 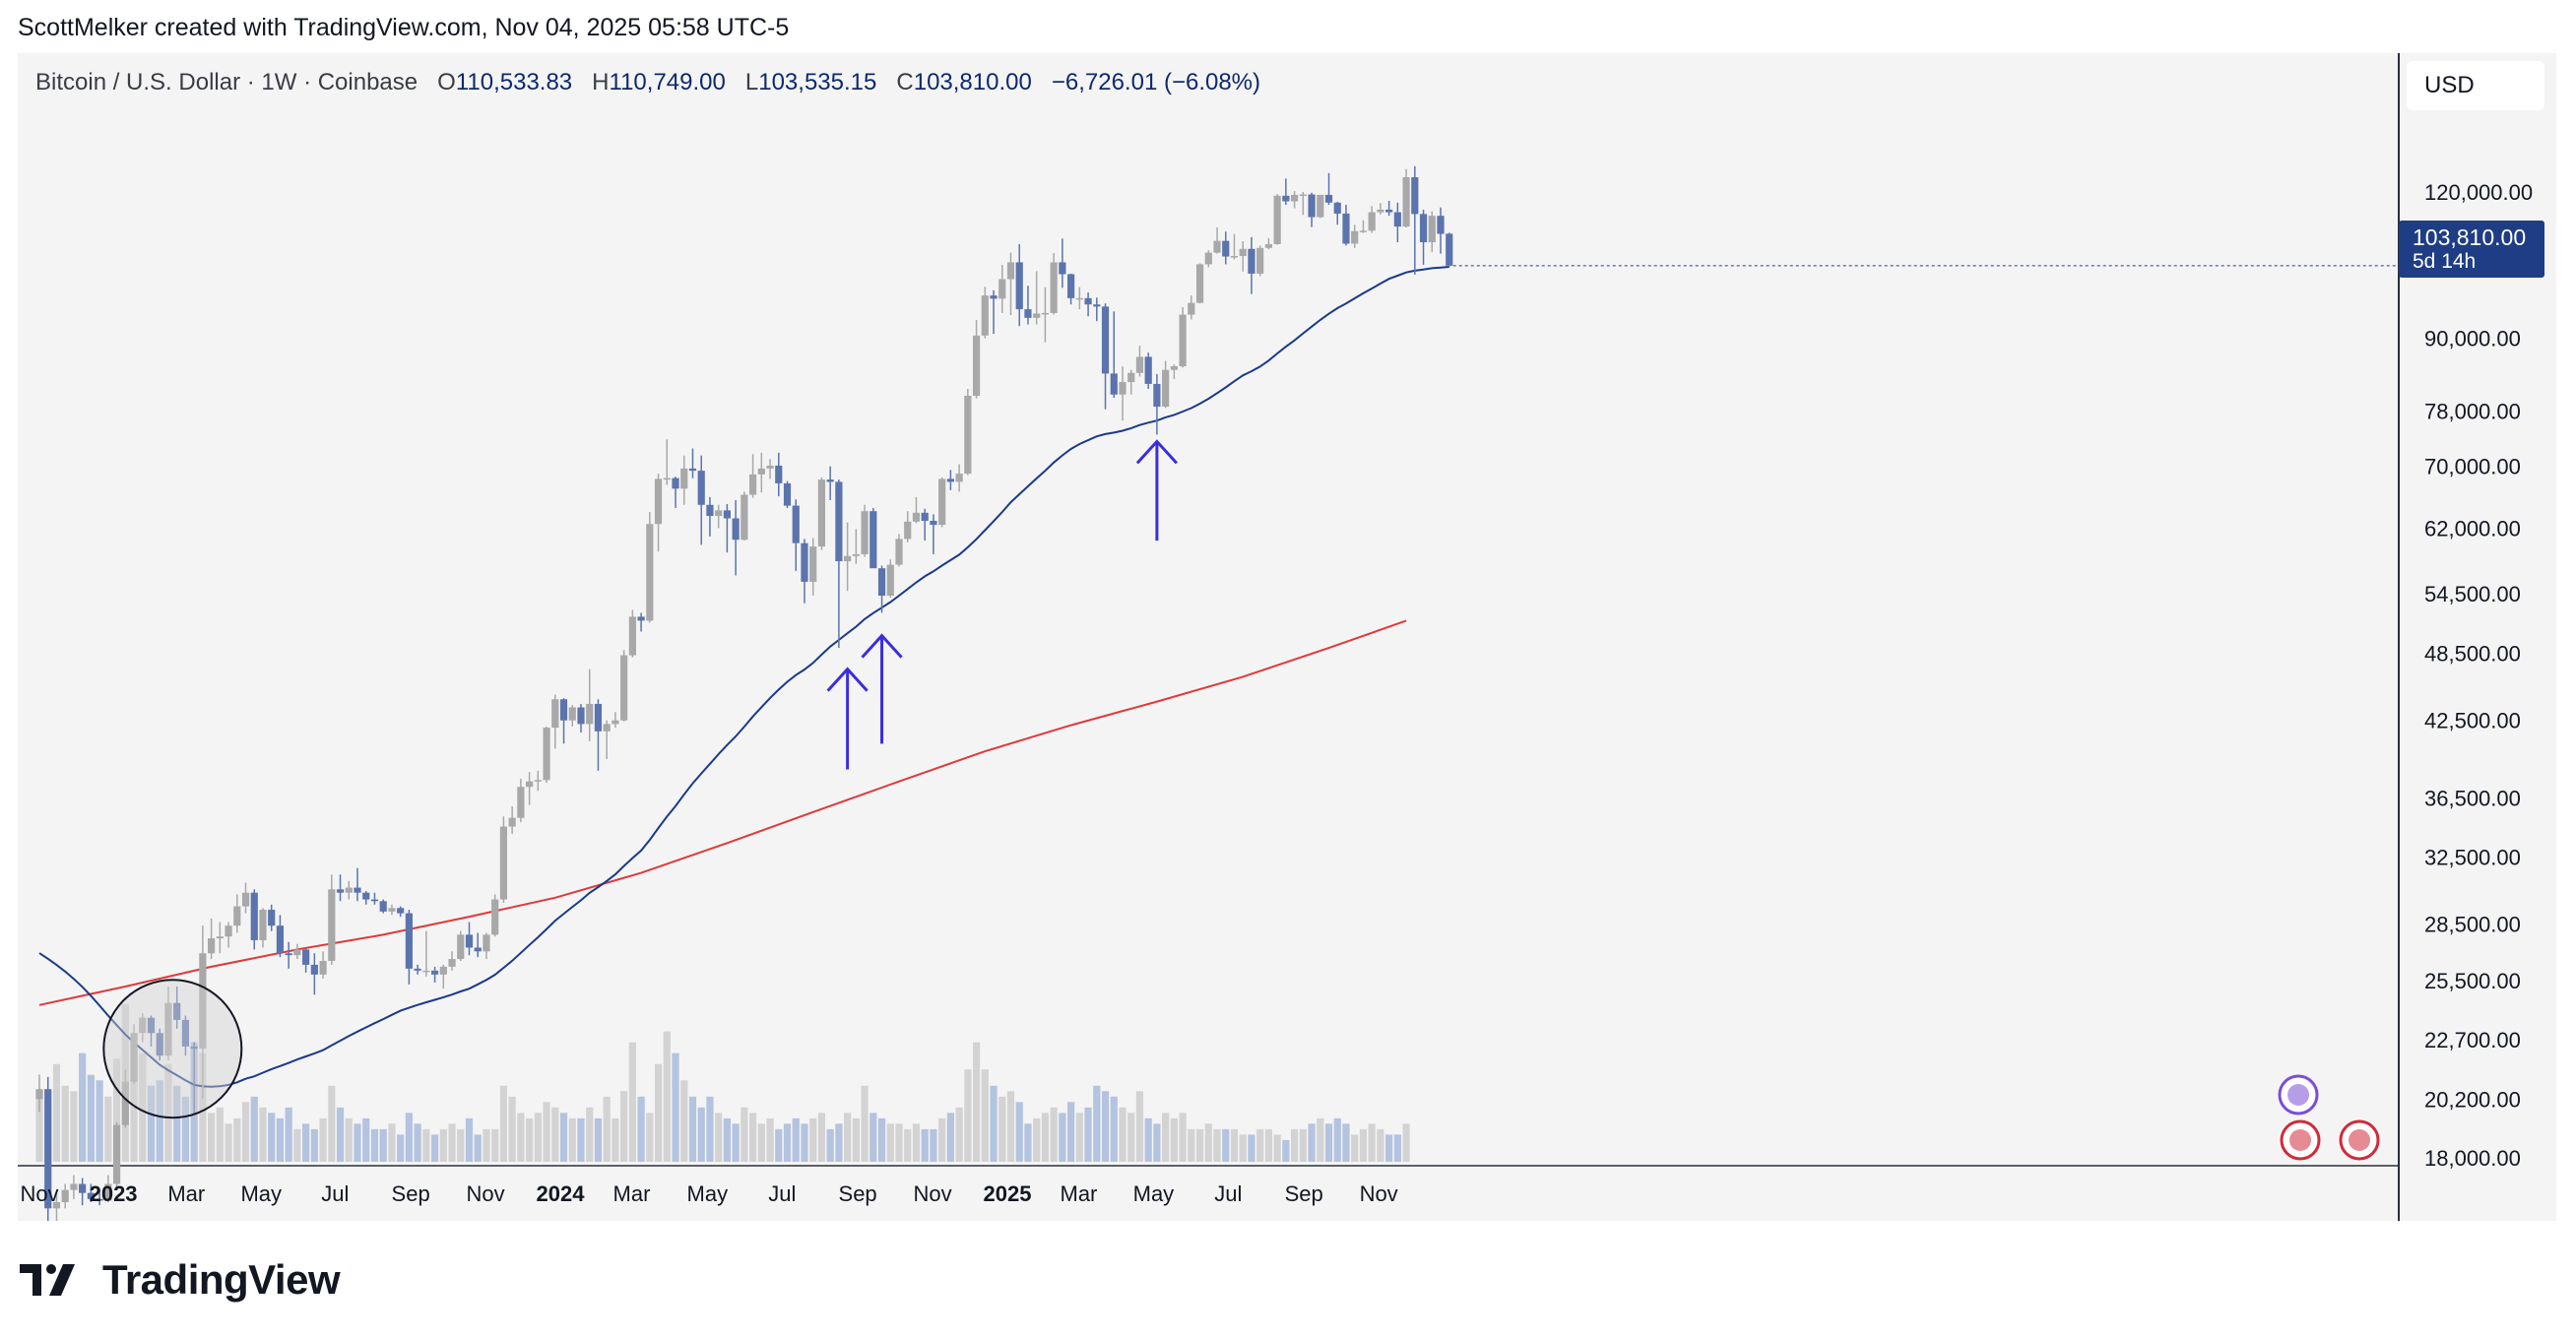 What do you see at coordinates (2472, 981) in the screenshot?
I see `y-tick-label: 25,500.00` at bounding box center [2472, 981].